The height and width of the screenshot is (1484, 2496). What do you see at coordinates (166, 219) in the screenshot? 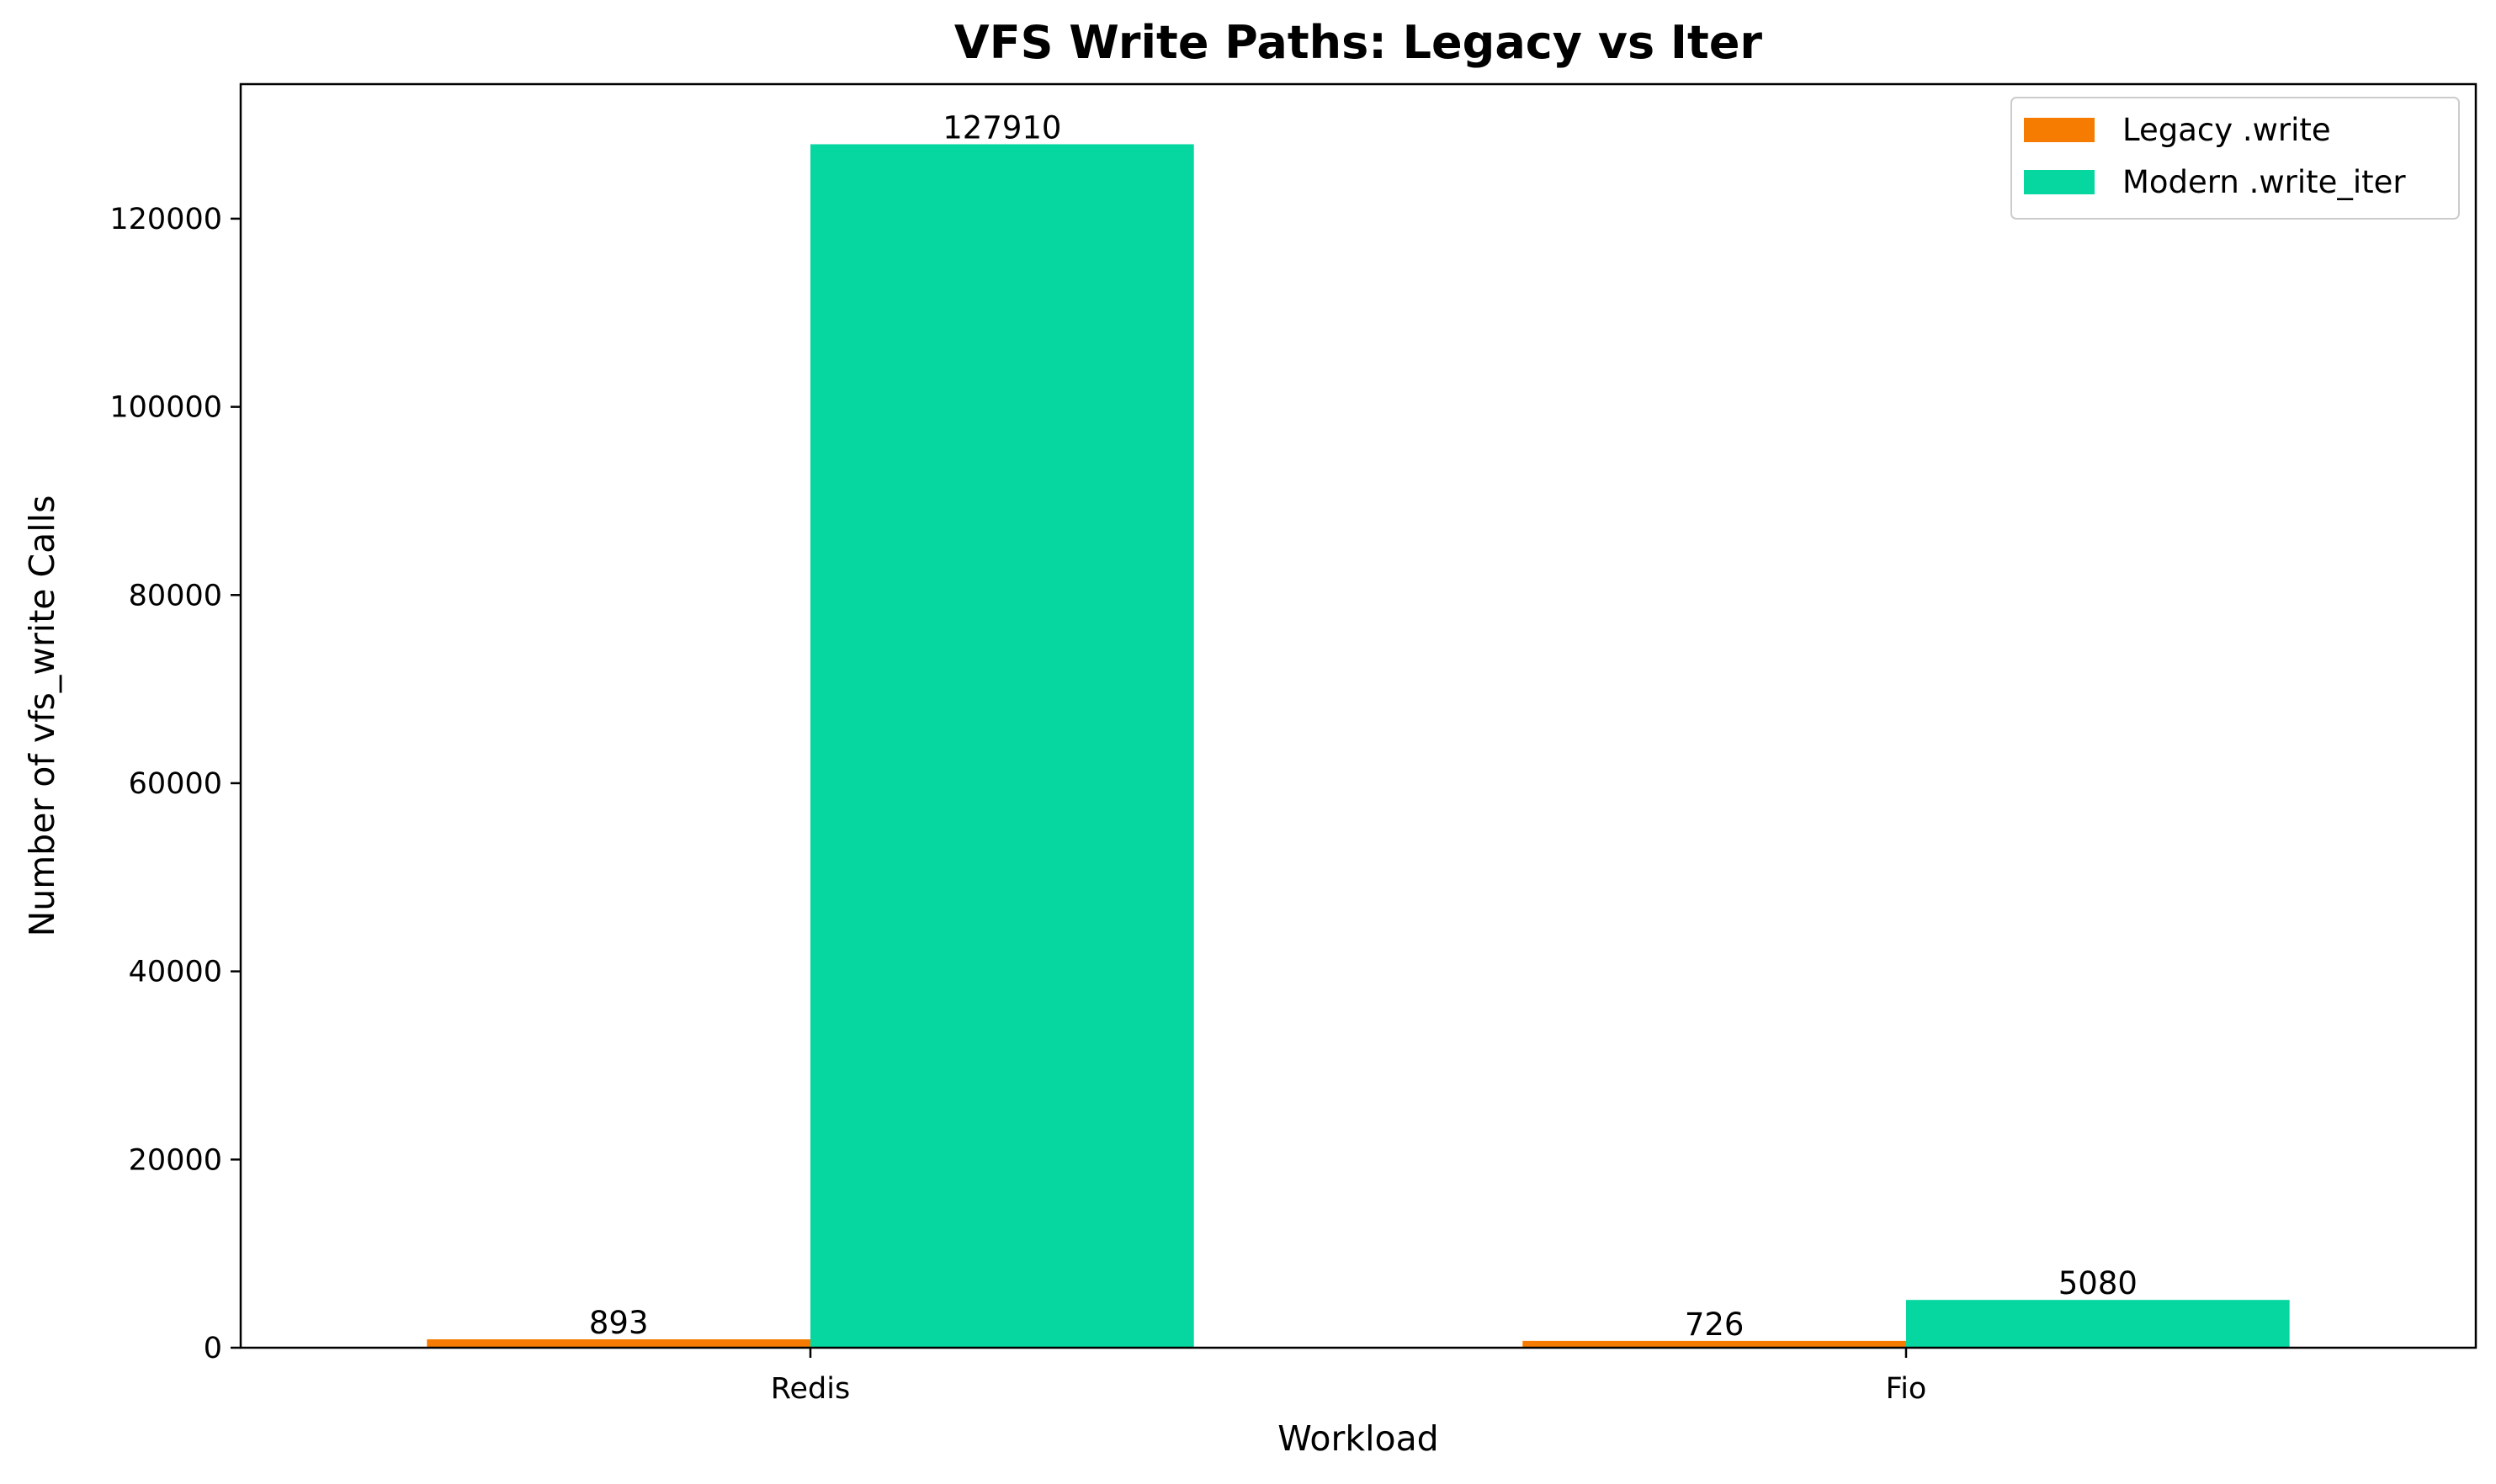
I see `y-tick-label: 120000` at bounding box center [166, 219].